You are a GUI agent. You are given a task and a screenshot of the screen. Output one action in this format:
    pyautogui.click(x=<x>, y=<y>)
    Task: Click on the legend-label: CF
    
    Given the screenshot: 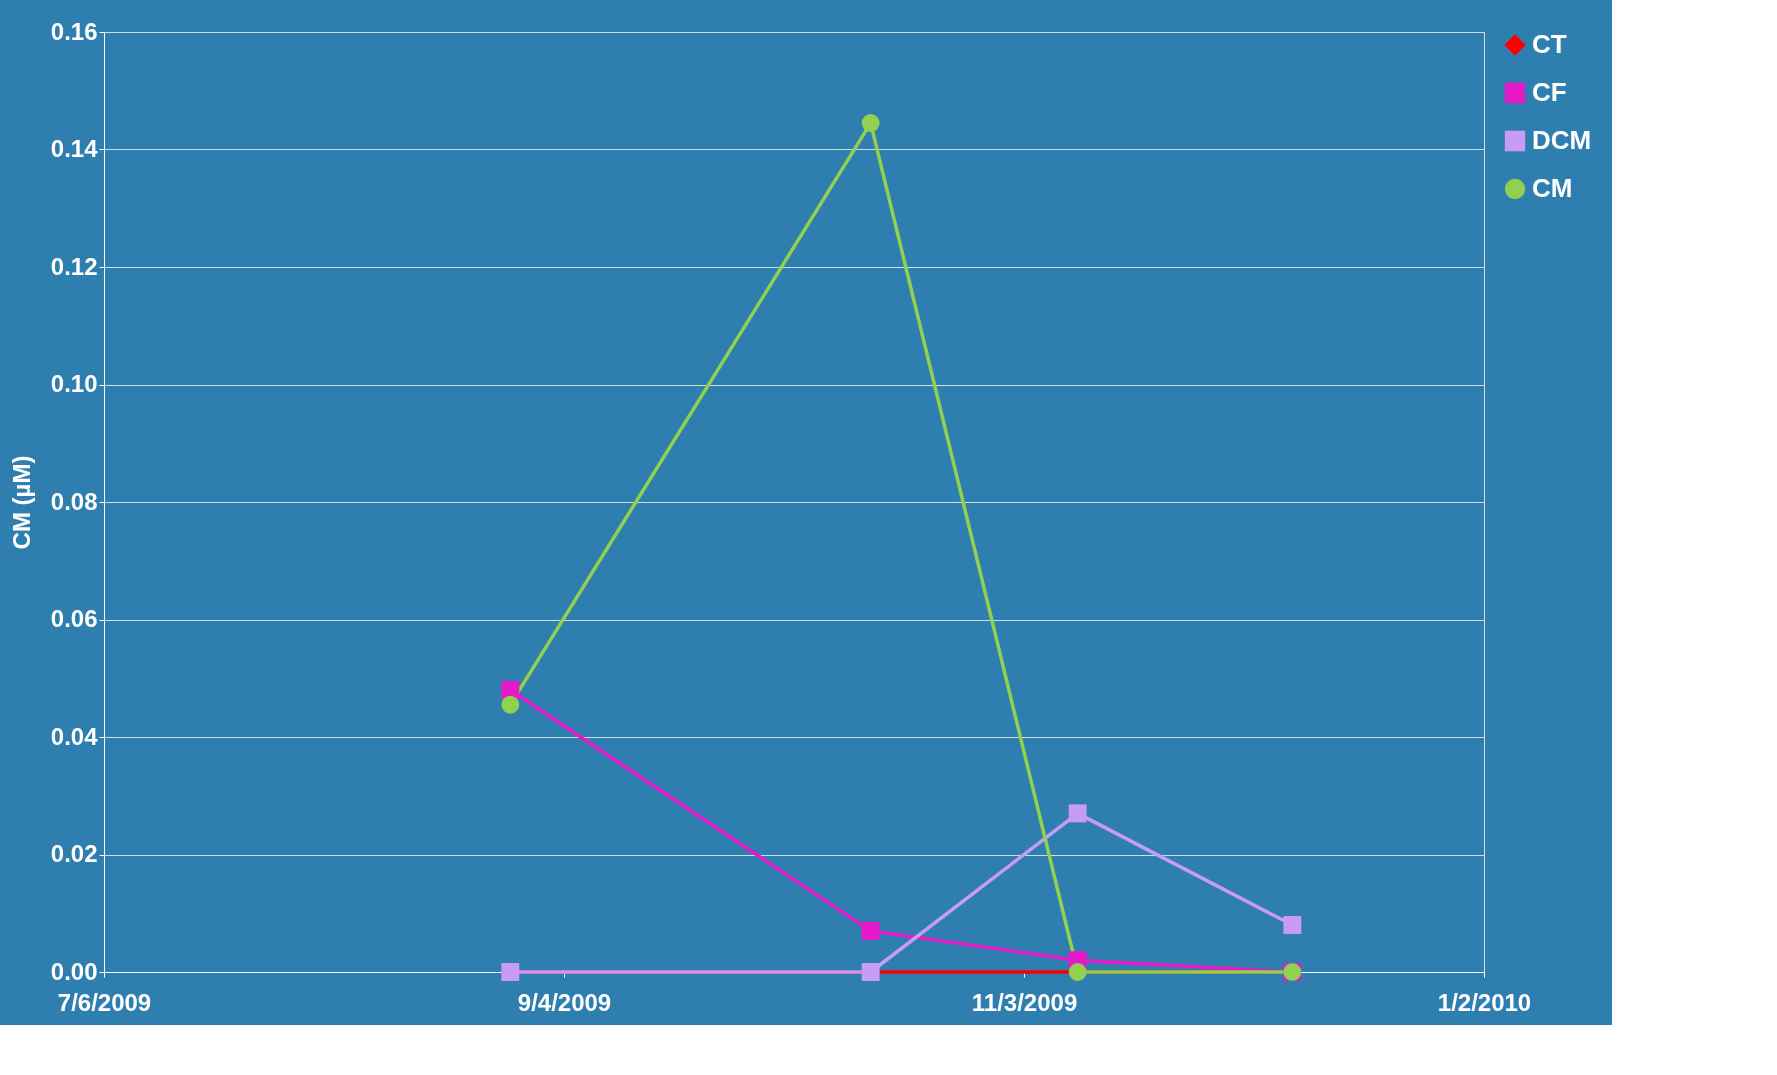 What is the action you would take?
    pyautogui.click(x=1549, y=92)
    